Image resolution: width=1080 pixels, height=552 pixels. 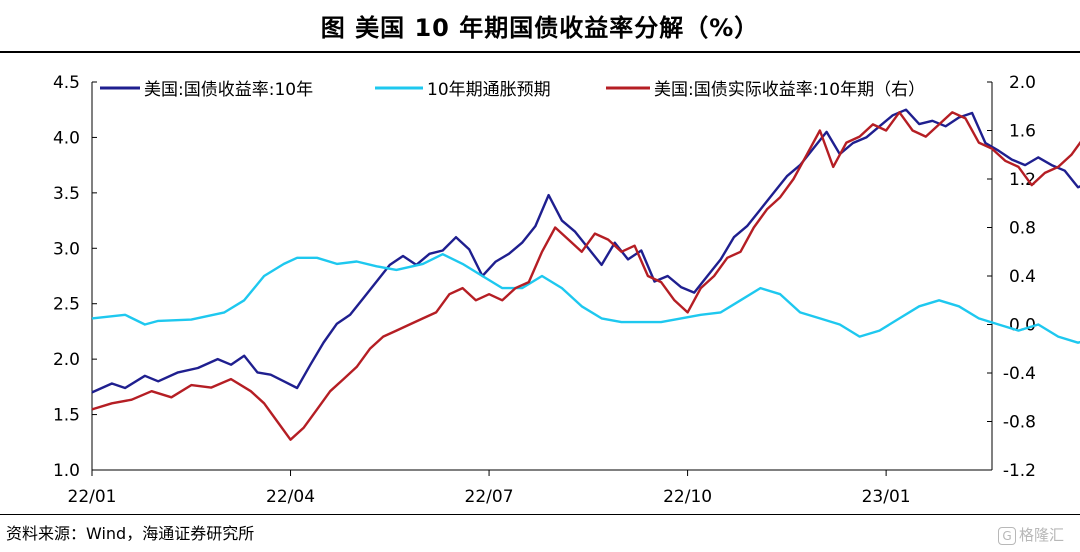 What do you see at coordinates (290, 497) in the screenshot?
I see `x-axis-tick-label: 22/04` at bounding box center [290, 497].